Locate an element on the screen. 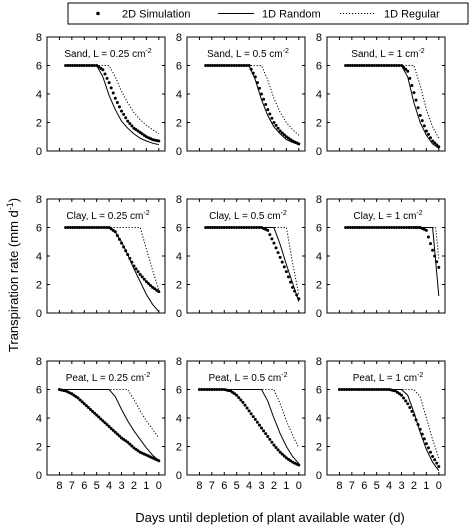 The height and width of the screenshot is (528, 474). x-tick-label: 6 is located at coordinates (364, 486).